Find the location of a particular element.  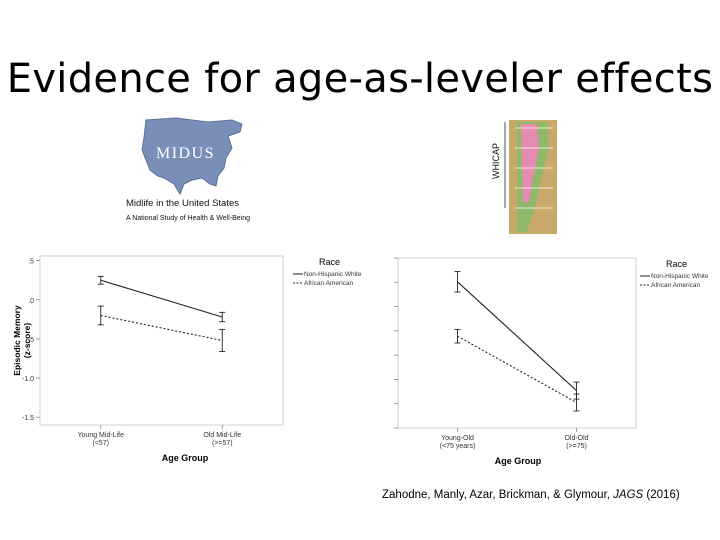

whicap-logo: WHICAP is located at coordinates (523, 177).